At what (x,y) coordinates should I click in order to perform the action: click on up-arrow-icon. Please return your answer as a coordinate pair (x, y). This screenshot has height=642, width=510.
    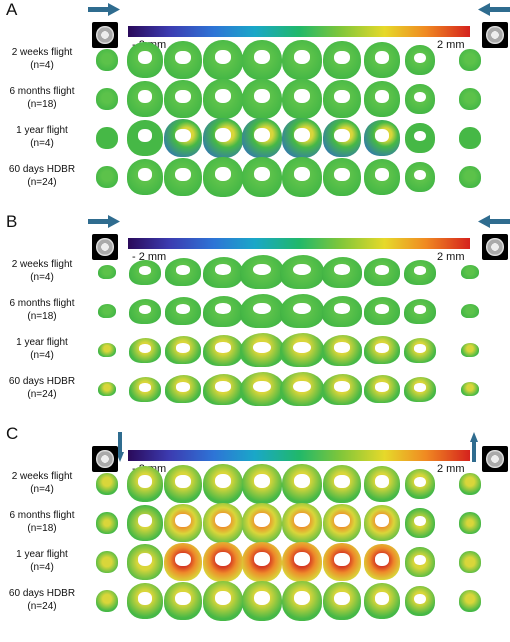
    Looking at the image, I should click on (474, 447).